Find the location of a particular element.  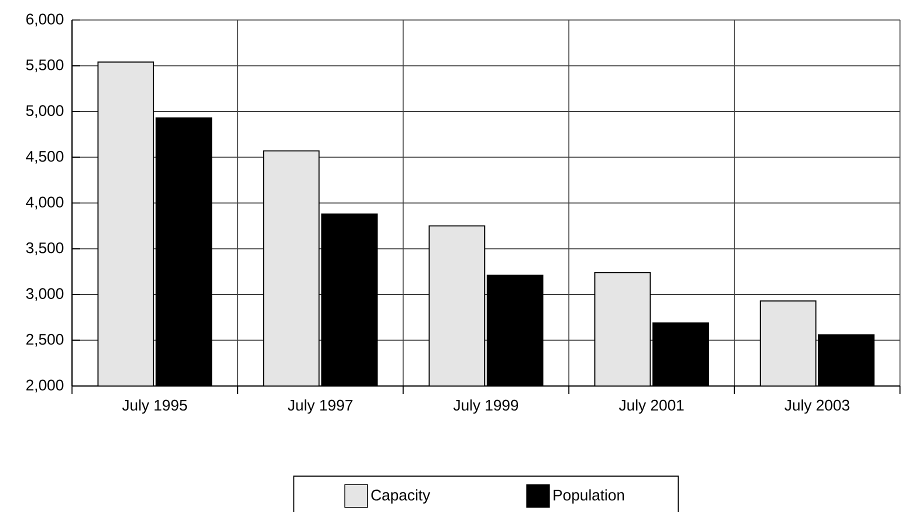

legend-label: Population is located at coordinates (589, 496).